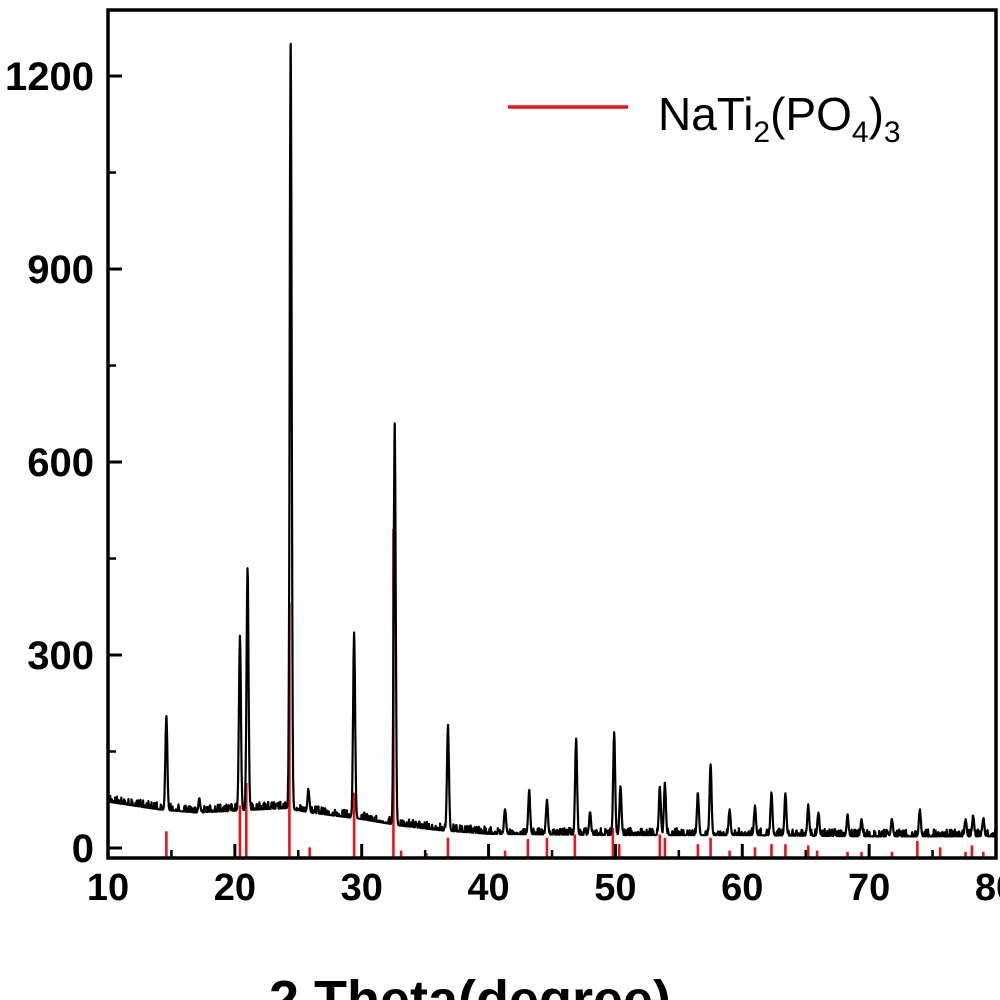 Image resolution: width=1000 pixels, height=1000 pixels. Describe the element at coordinates (60, 270) in the screenshot. I see `y-tick-label: 900` at that location.